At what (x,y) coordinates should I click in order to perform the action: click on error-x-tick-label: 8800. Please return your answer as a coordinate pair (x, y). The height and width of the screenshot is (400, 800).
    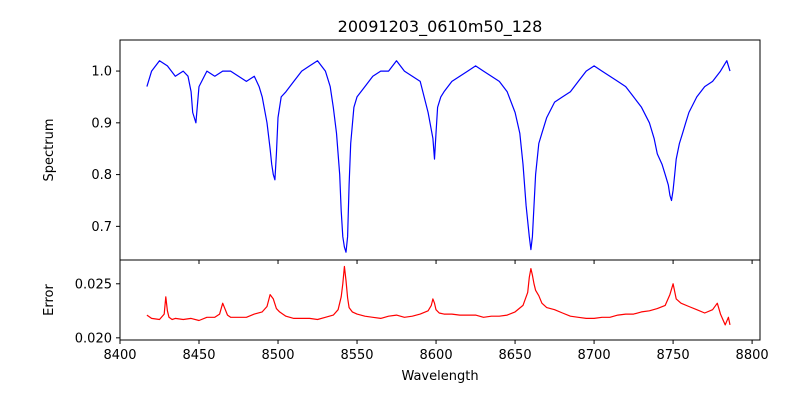
    Looking at the image, I should click on (752, 355).